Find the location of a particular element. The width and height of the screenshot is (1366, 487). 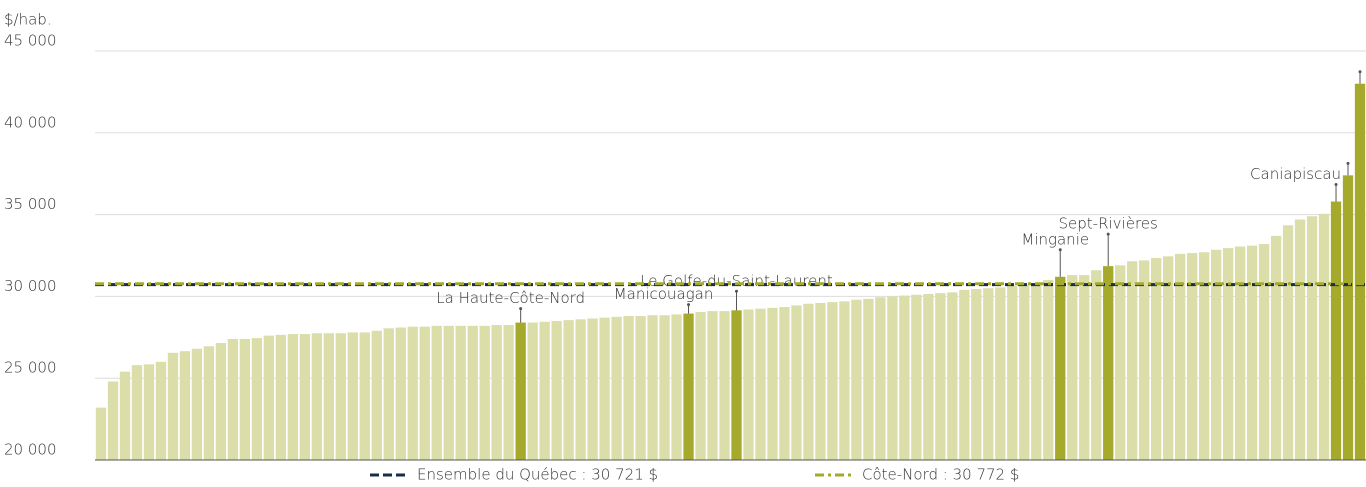

y-tick-label: 35 000 is located at coordinates (30, 204).